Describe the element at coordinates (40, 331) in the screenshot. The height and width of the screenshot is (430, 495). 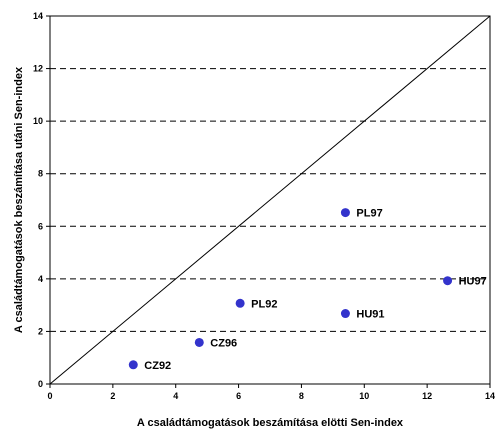
I see `y-tick-label: 2` at that location.